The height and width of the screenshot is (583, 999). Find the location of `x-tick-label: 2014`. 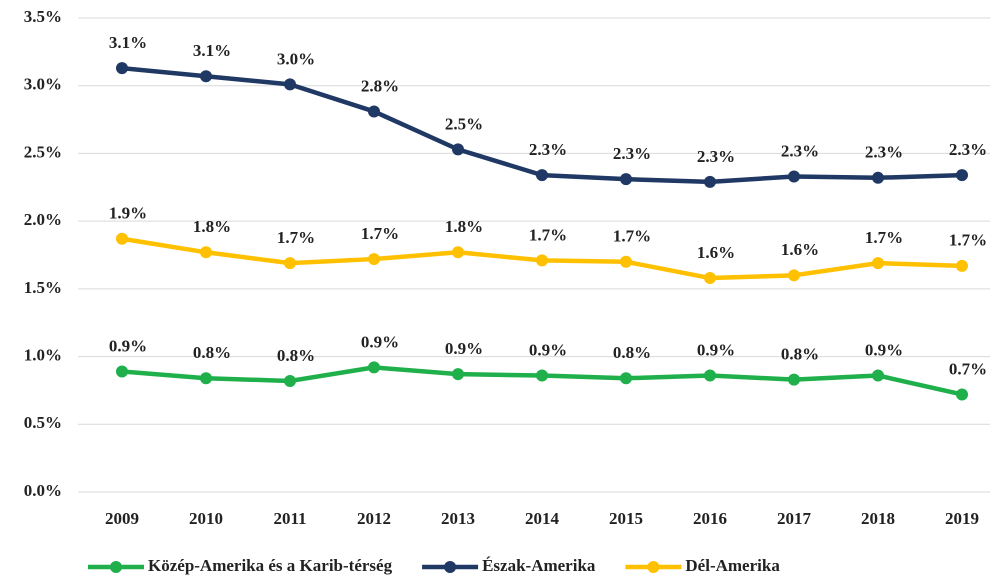

x-tick-label: 2014 is located at coordinates (542, 518).